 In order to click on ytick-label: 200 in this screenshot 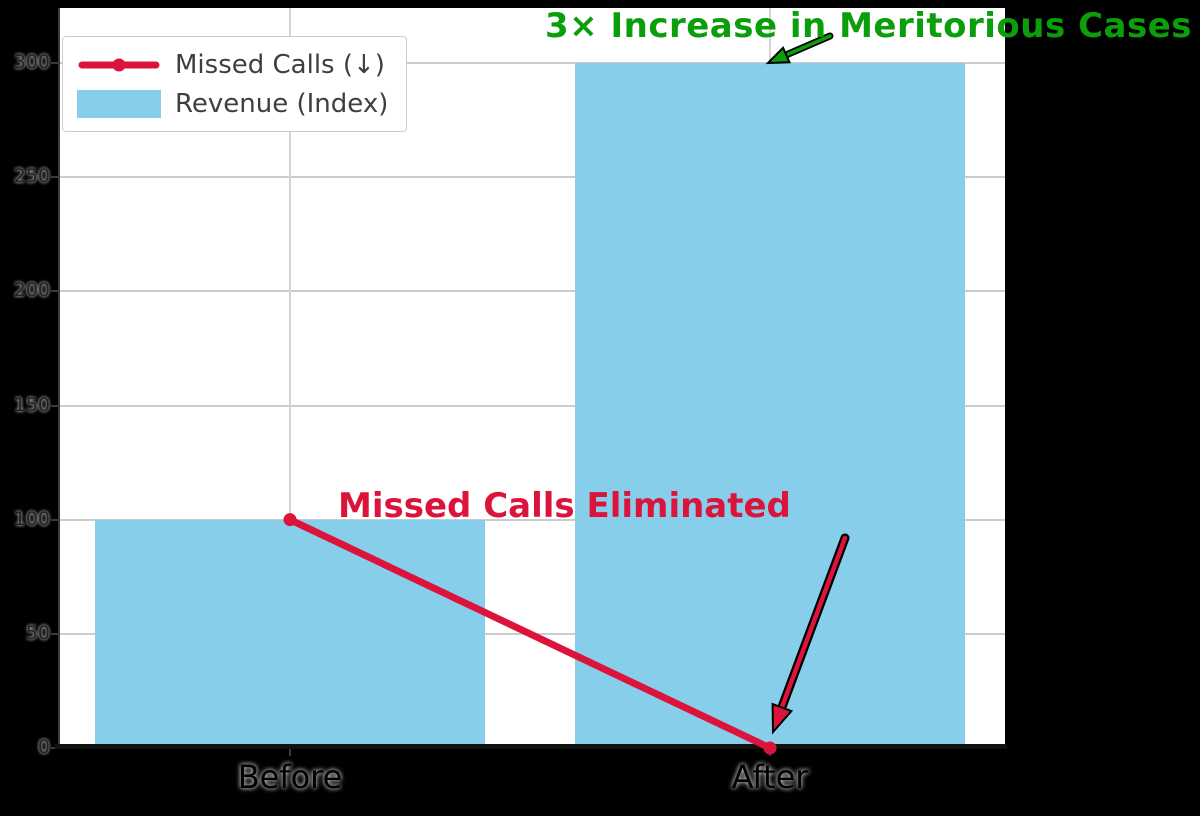, I will do `click(31, 290)`.